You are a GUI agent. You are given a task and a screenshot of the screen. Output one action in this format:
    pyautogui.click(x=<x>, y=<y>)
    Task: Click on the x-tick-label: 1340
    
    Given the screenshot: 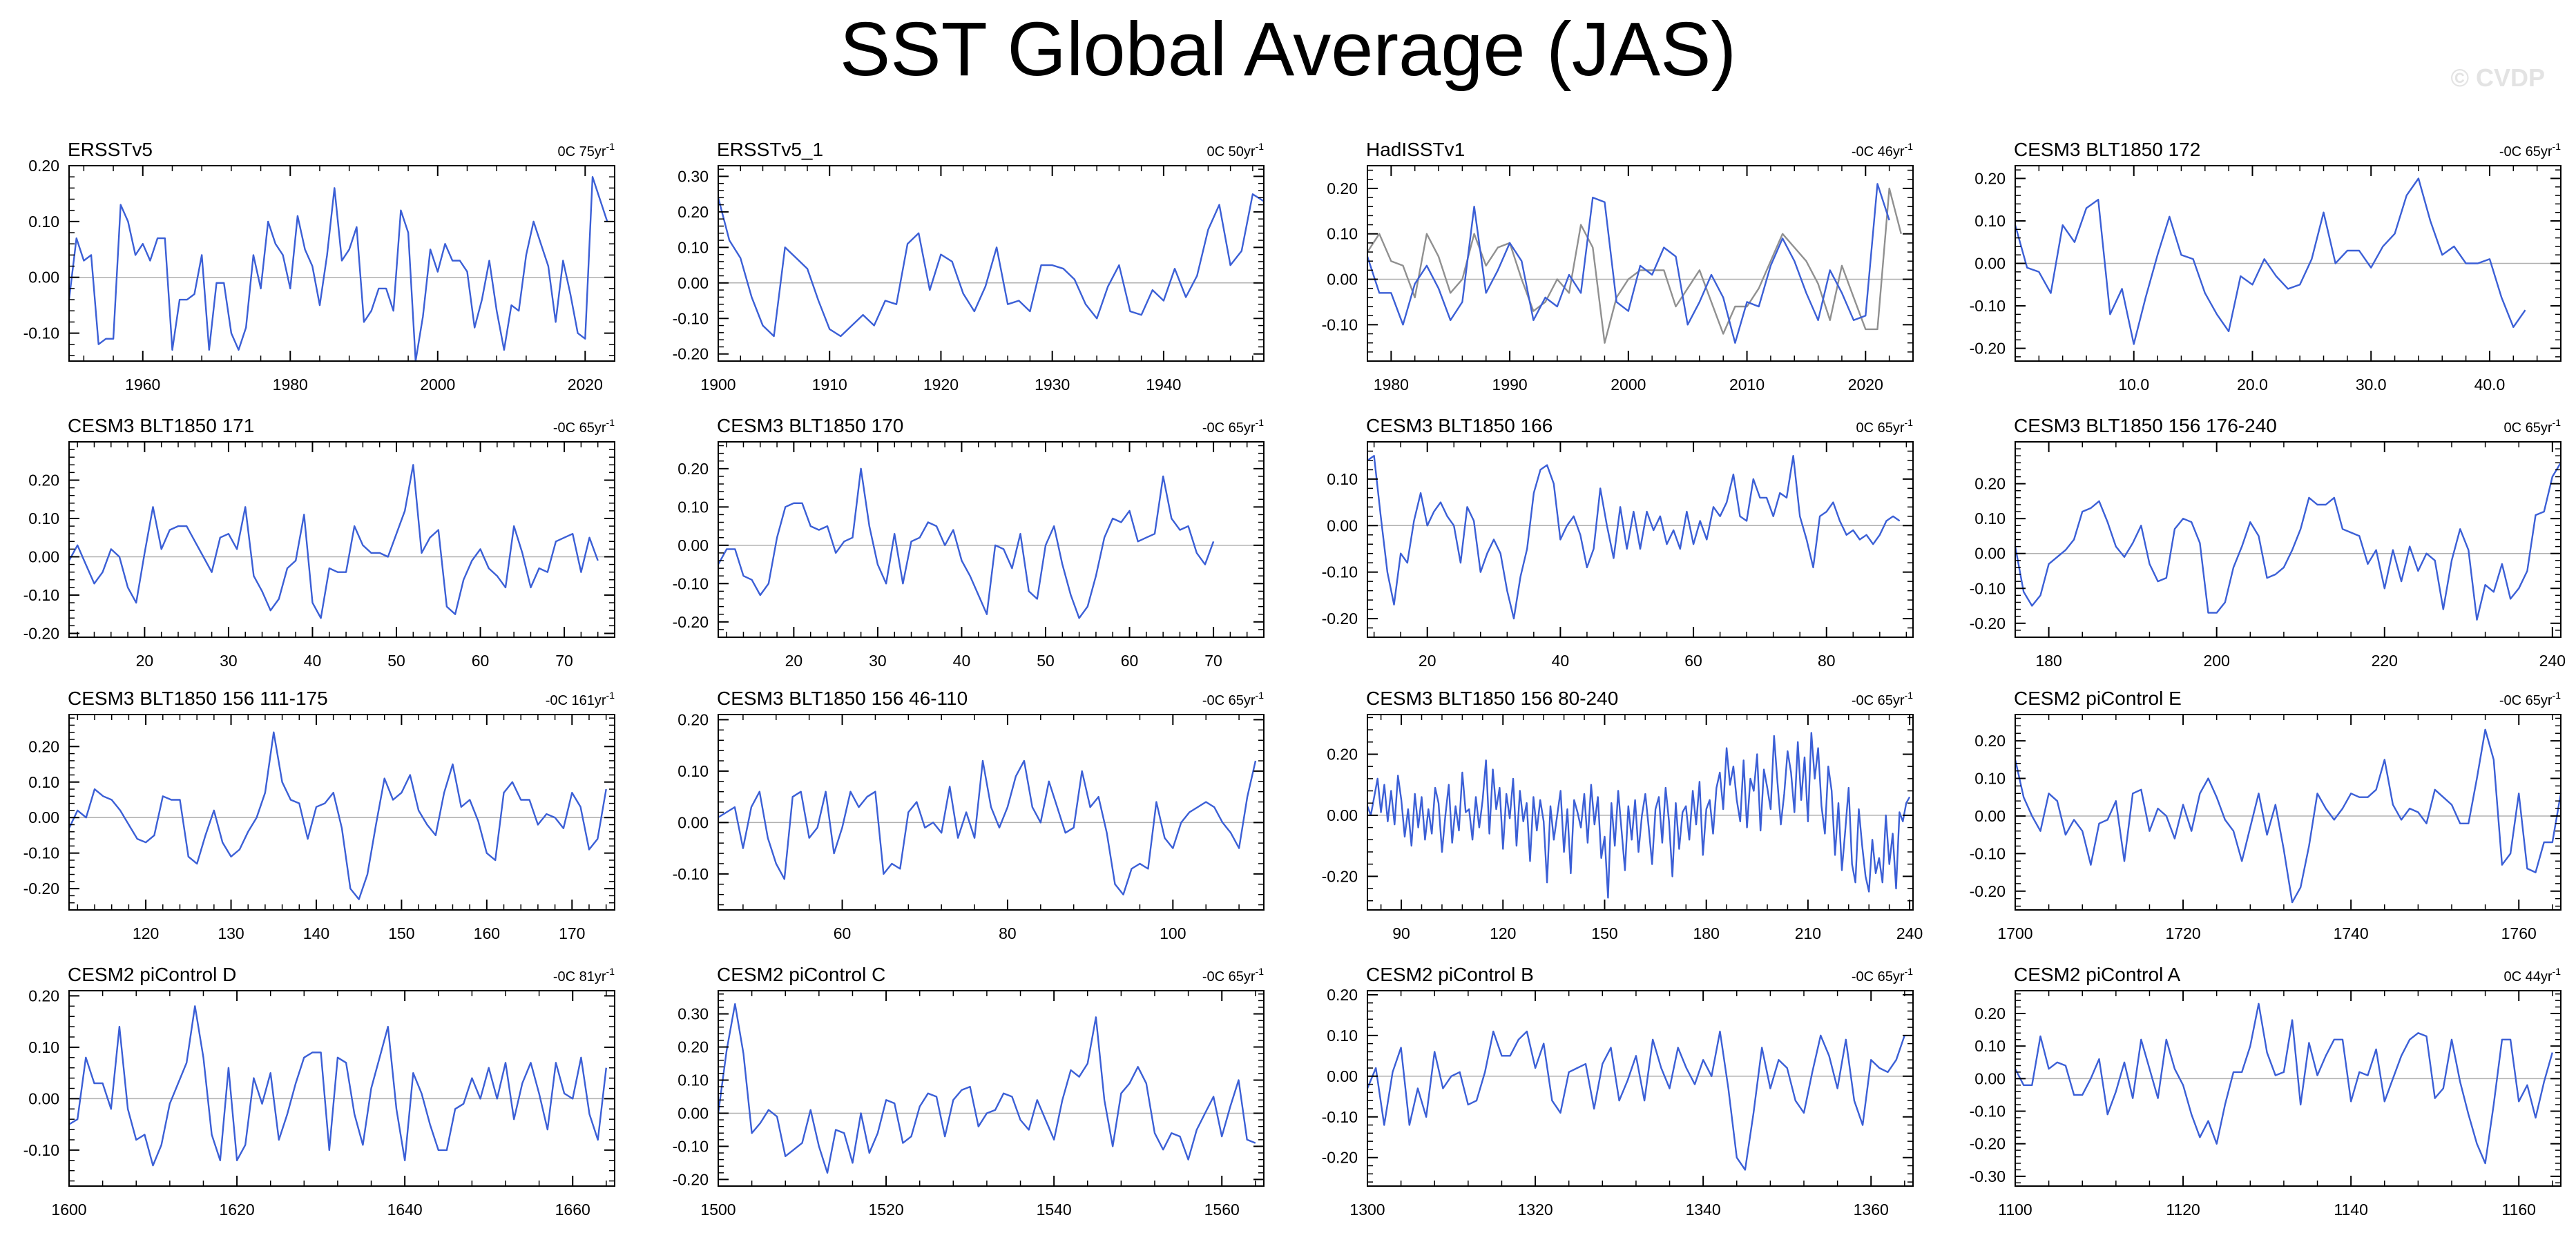 What is the action you would take?
    pyautogui.click(x=1703, y=1210)
    